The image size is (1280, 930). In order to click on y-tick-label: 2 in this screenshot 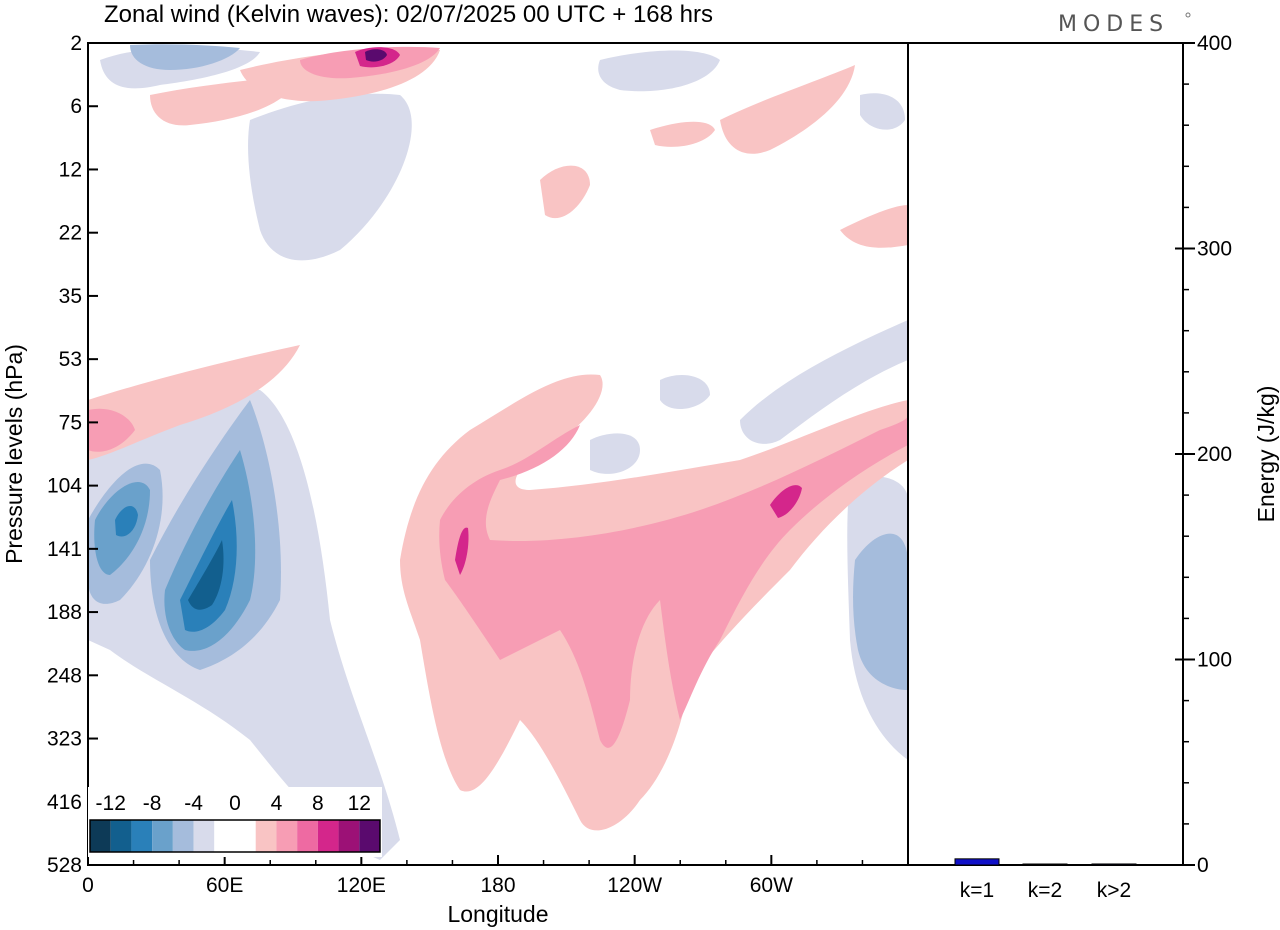, I will do `click(76, 43)`.